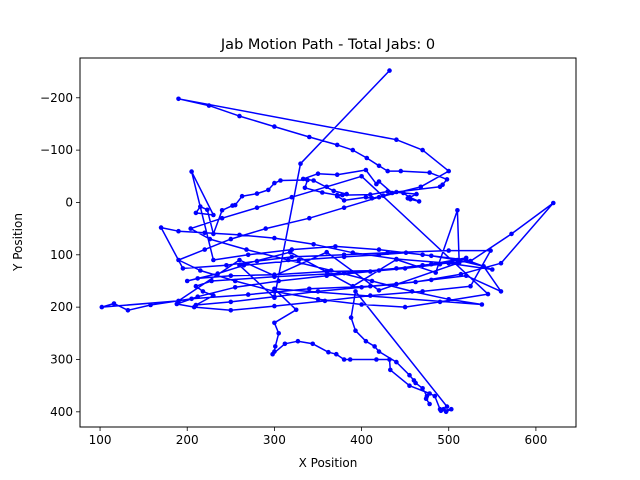  Describe the element at coordinates (100, 440) in the screenshot. I see `x-tick-label: 100` at that location.